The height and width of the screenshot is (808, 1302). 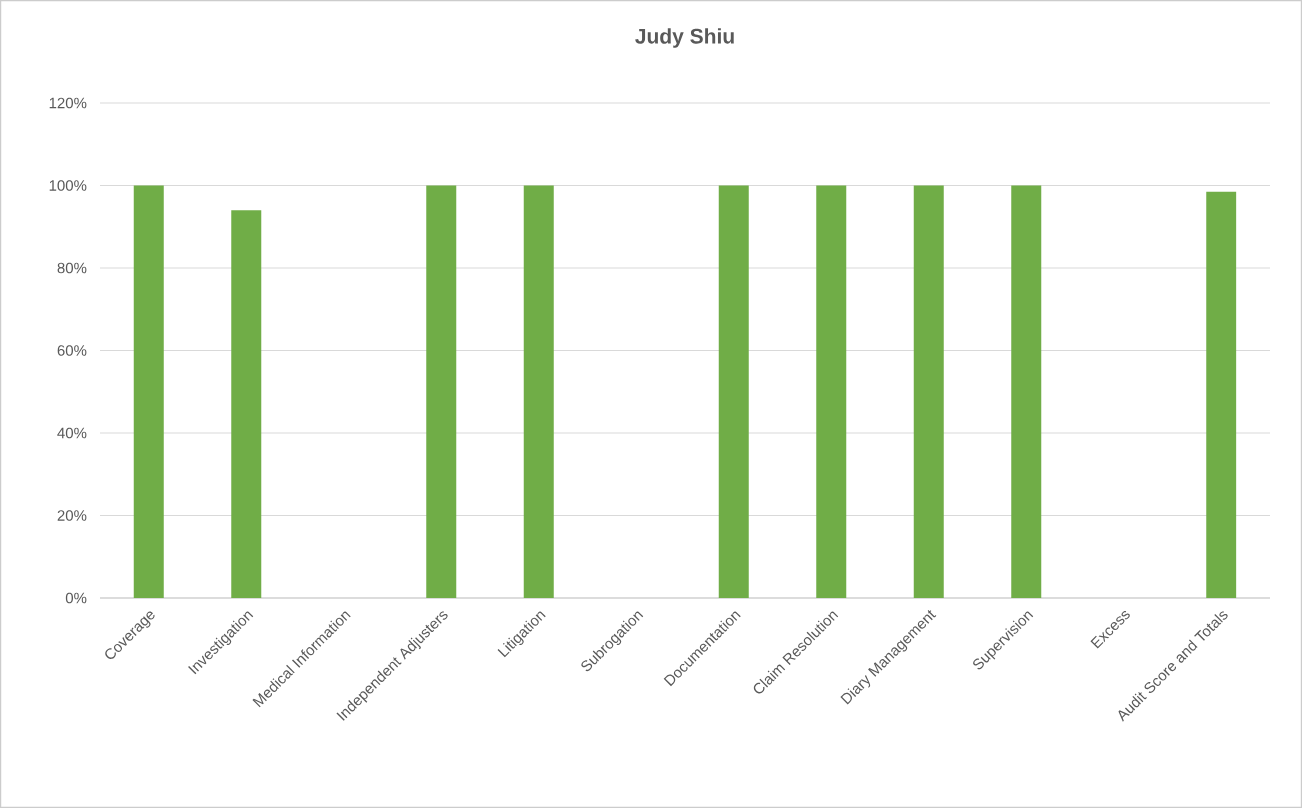 I want to click on y-tick-label: 80%, so click(x=72, y=268).